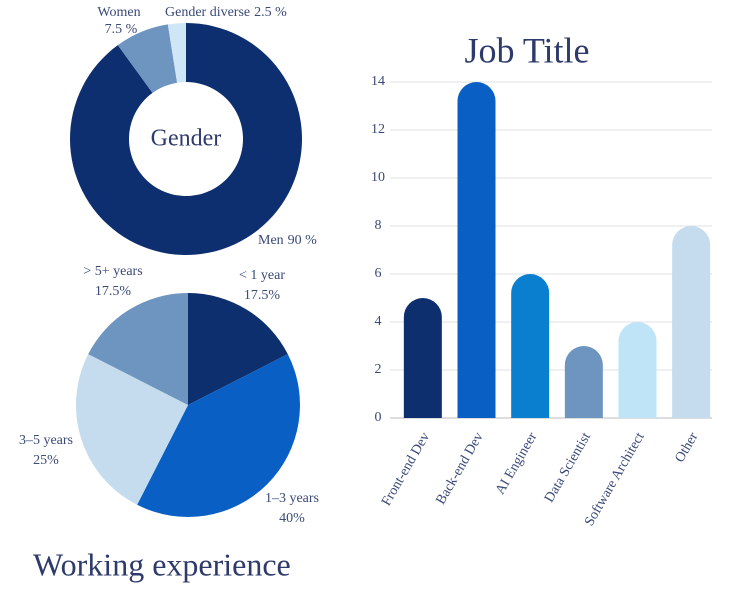 The image size is (735, 600). I want to click on y-tick-label: 4, so click(378, 321).